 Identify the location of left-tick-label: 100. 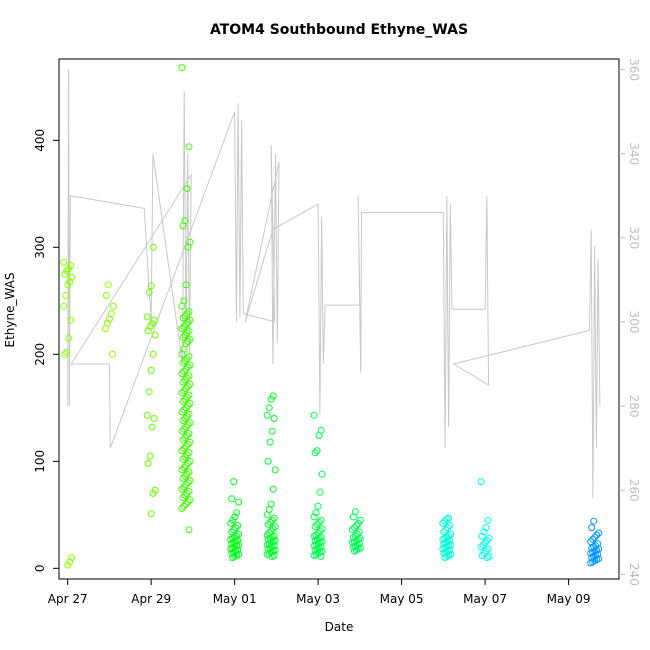
(40, 461).